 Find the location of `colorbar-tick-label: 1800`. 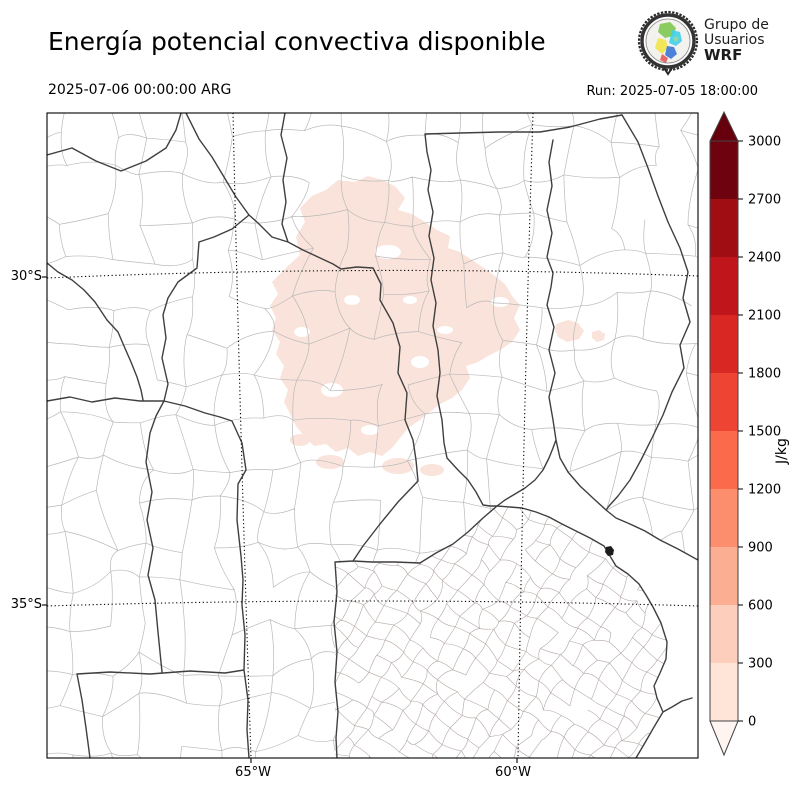

colorbar-tick-label: 1800 is located at coordinates (764, 374).